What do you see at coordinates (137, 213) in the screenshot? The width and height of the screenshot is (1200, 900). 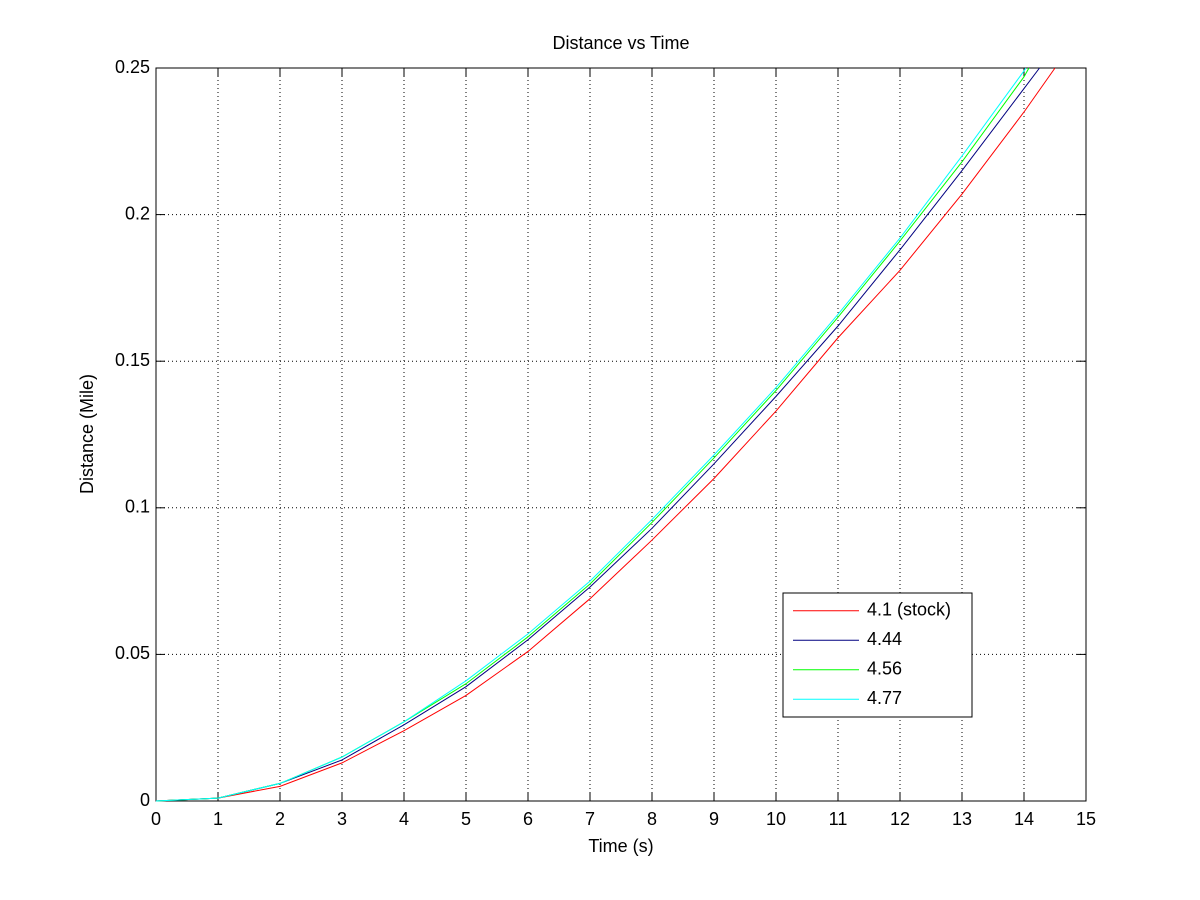 I see `y-tick-label: 0.2` at bounding box center [137, 213].